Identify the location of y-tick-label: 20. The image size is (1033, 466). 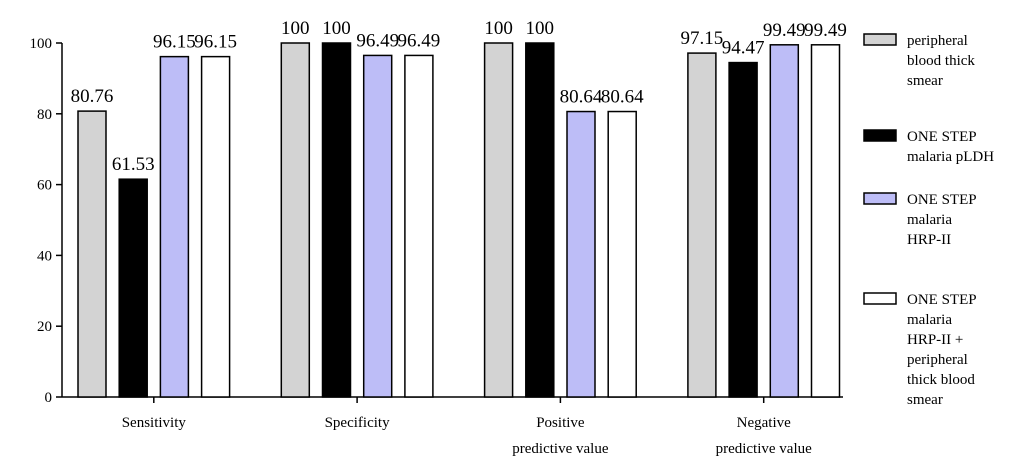
(44, 327).